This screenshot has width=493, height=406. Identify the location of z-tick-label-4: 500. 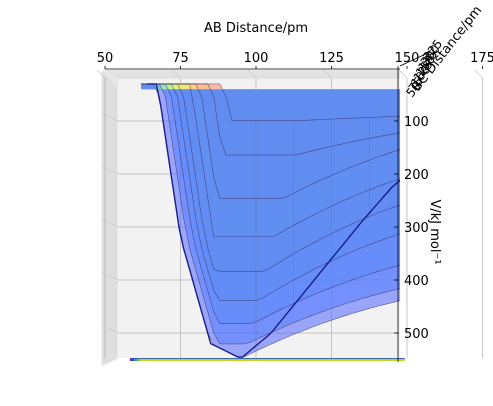
(416, 334).